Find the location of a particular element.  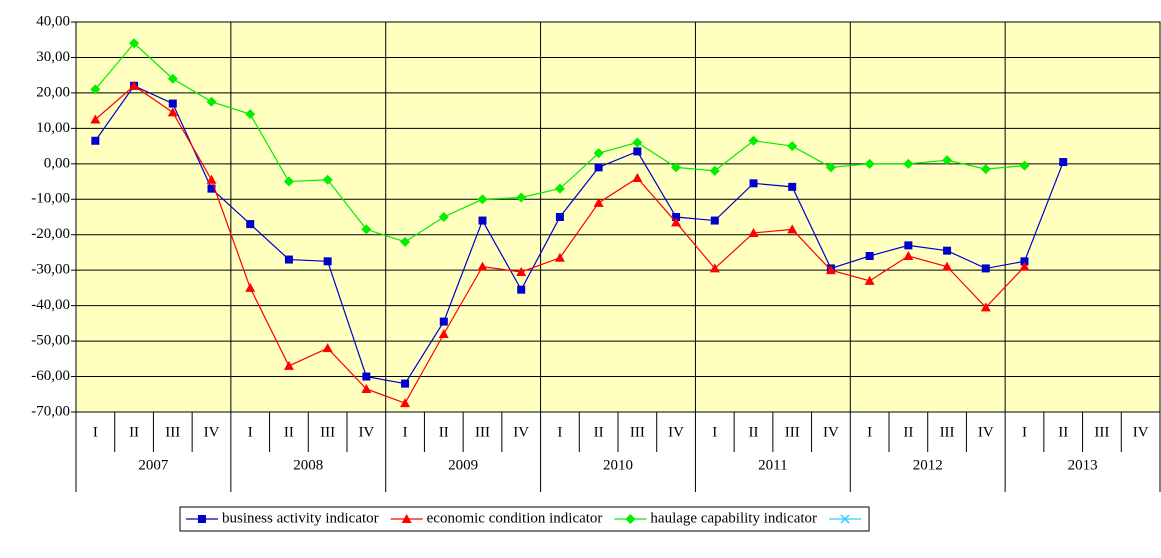

year-label: 2008 is located at coordinates (308, 465).